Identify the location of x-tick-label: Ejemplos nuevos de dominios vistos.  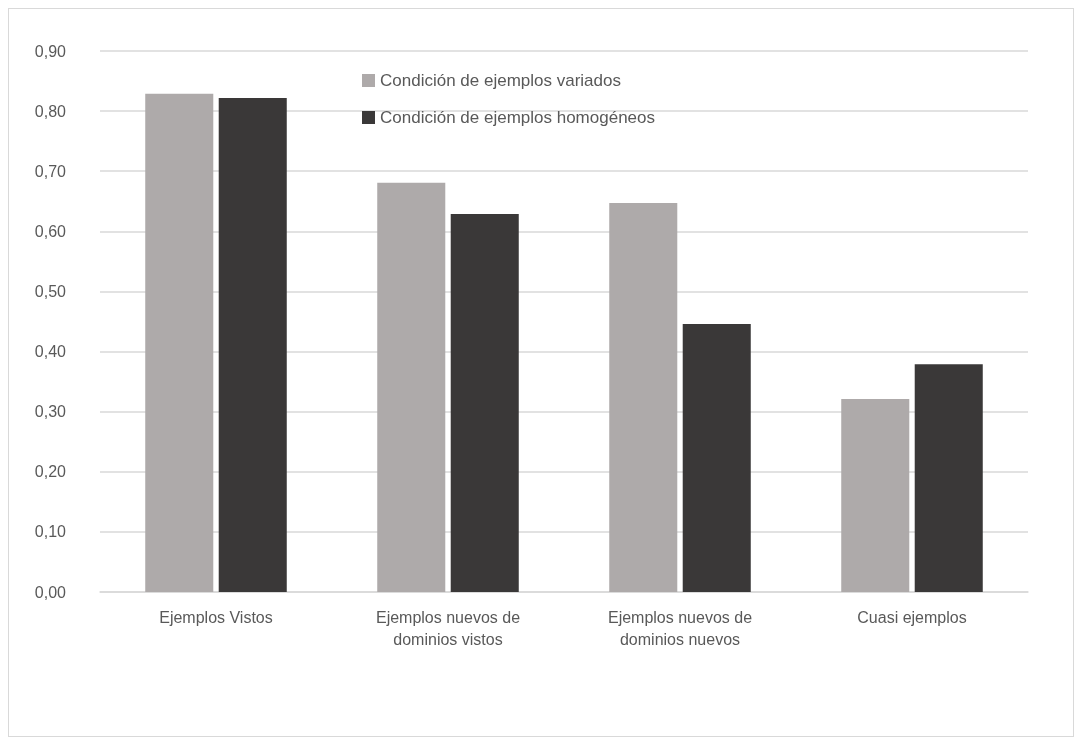
(448, 628).